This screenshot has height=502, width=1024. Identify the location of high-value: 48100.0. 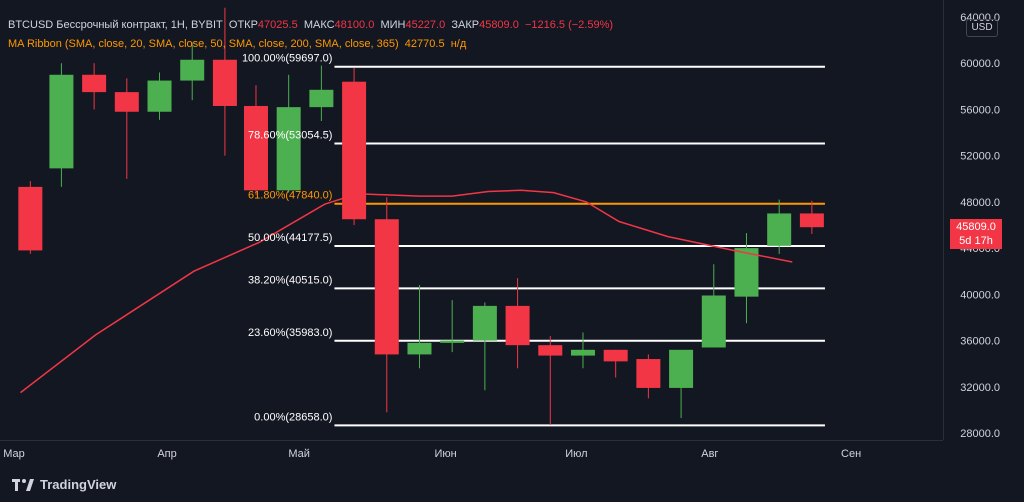
(354, 25).